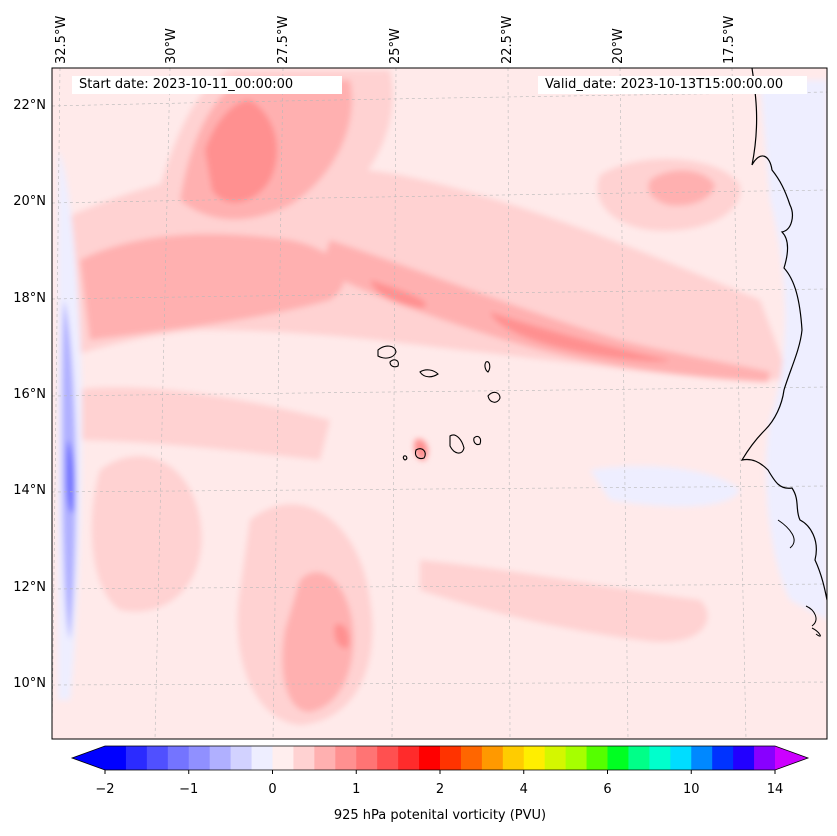 The width and height of the screenshot is (837, 836). I want to click on island-boa-vista, so click(494, 397).